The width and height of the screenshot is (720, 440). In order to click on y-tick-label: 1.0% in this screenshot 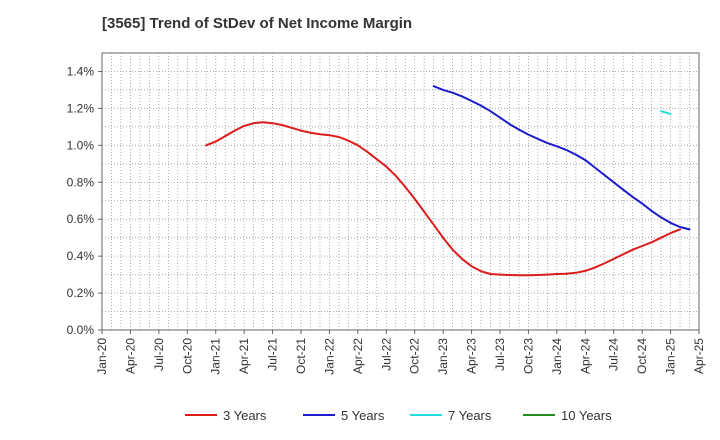, I will do `click(81, 145)`.